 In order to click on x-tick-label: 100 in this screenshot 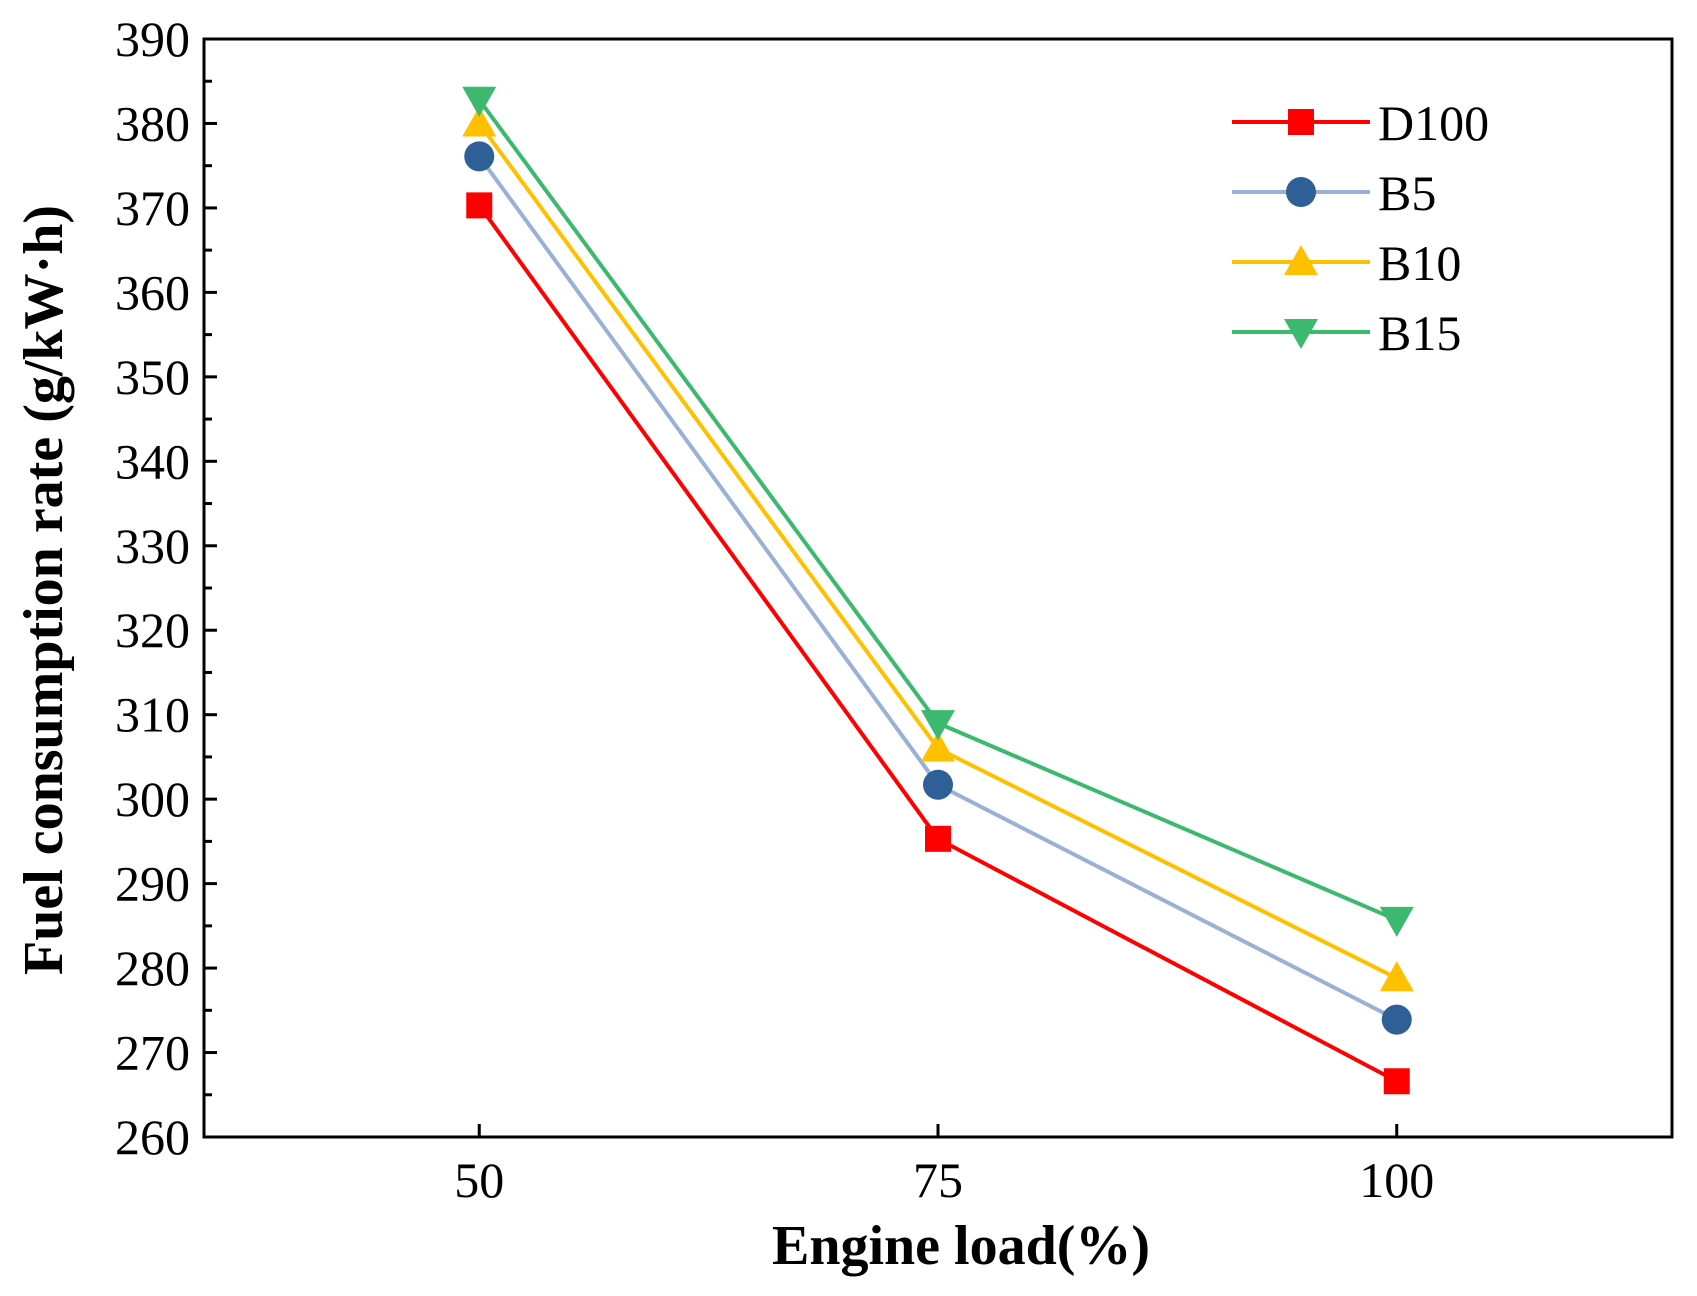, I will do `click(1396, 1180)`.